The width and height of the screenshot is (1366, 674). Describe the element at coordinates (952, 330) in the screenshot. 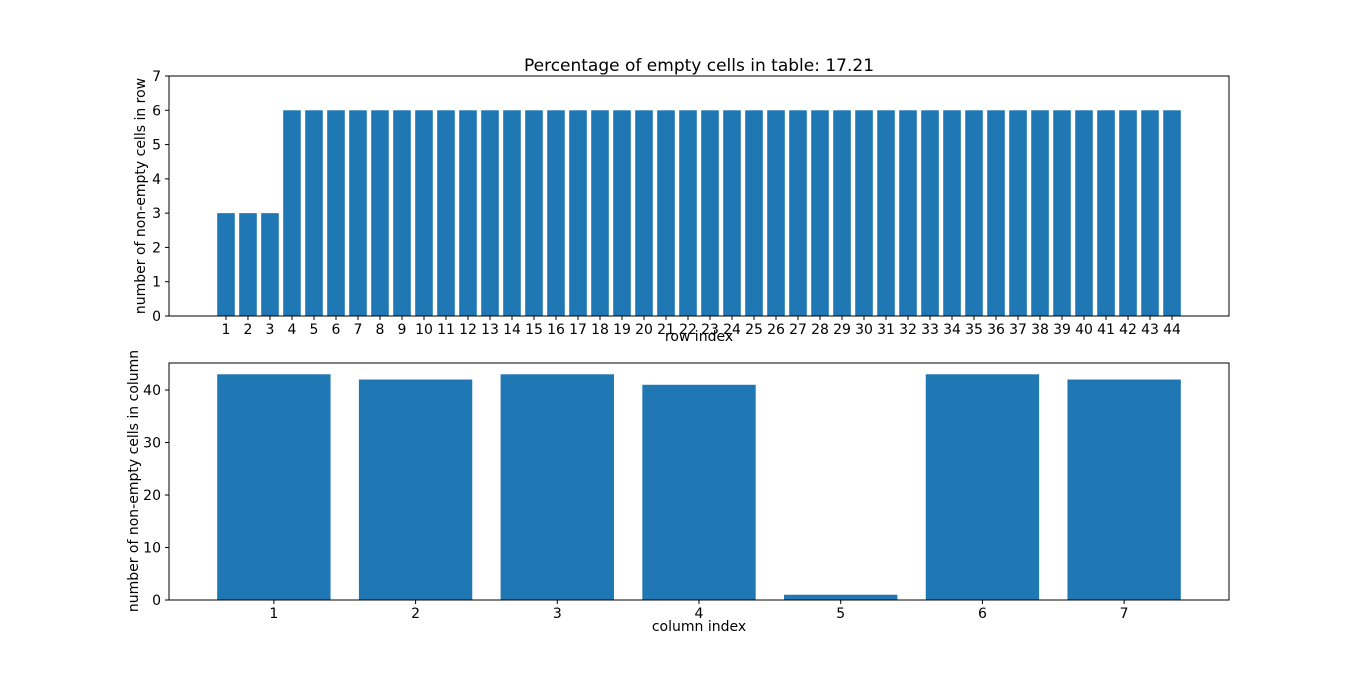

I see `x-tick-label: 34` at that location.